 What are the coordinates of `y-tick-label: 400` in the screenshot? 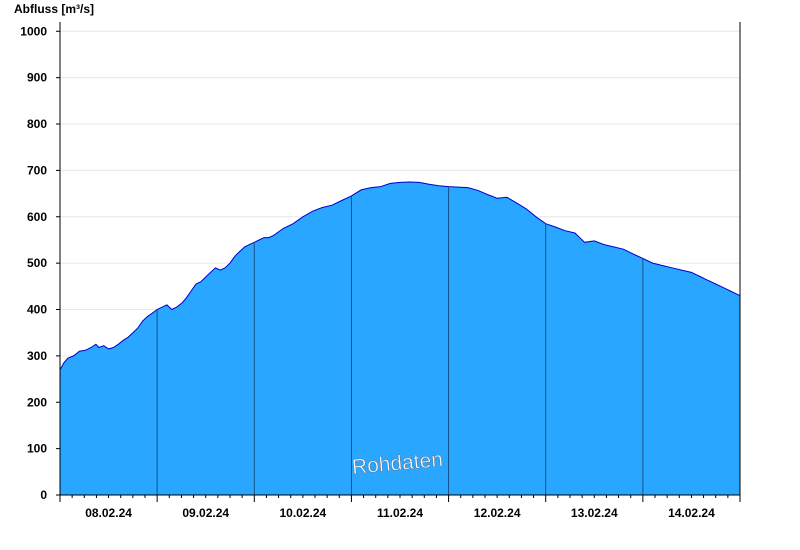 It's located at (37, 310).